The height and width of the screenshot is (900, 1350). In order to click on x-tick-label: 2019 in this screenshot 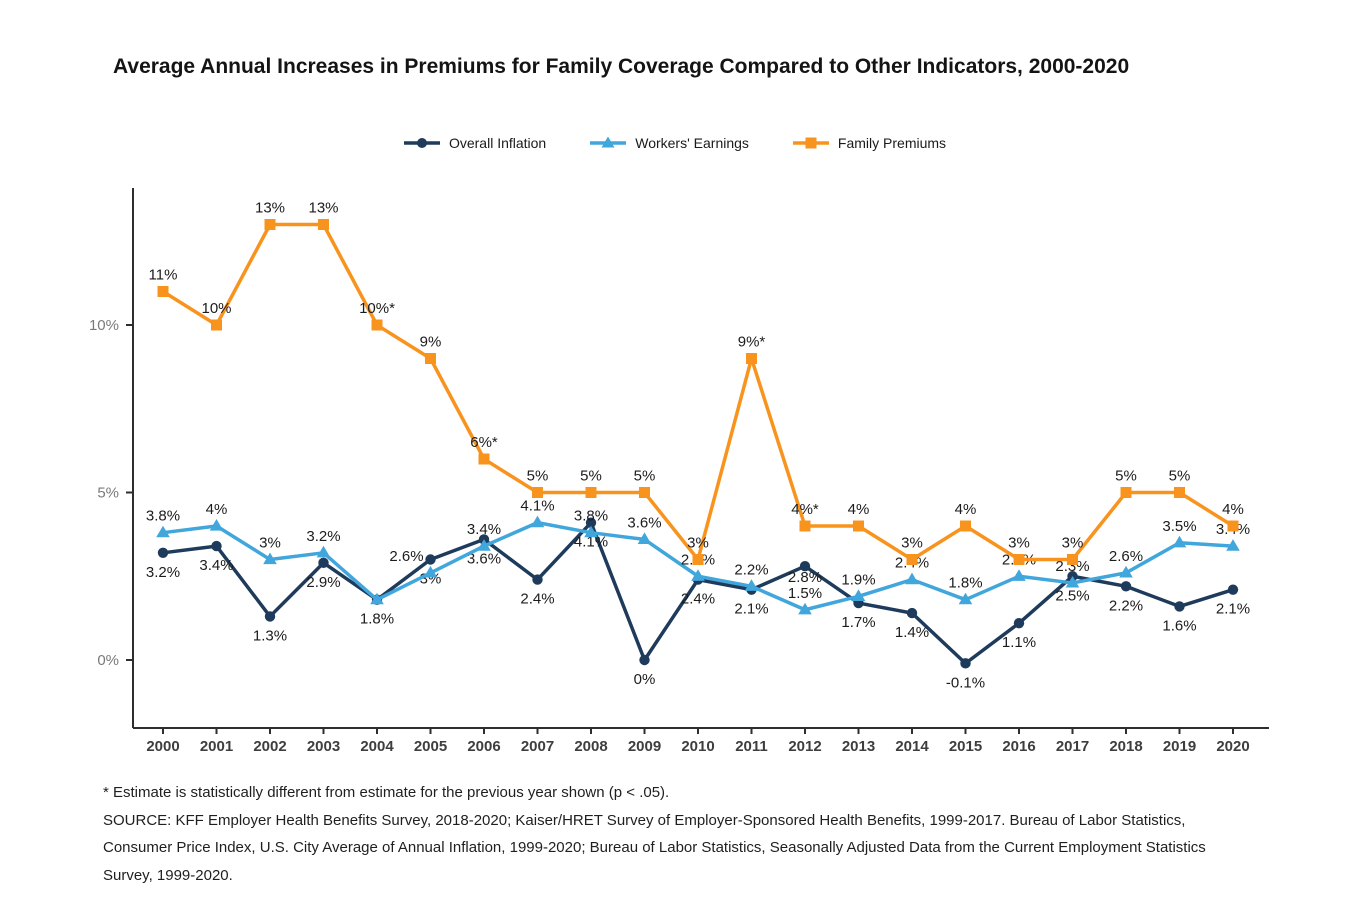, I will do `click(1179, 746)`.